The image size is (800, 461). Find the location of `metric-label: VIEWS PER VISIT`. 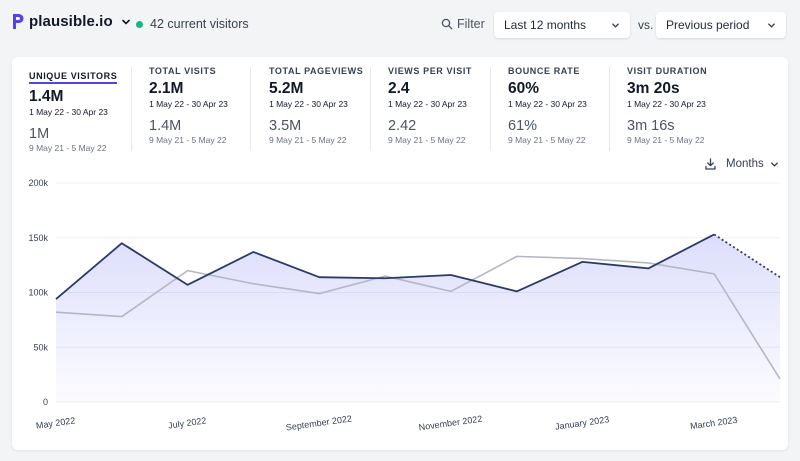

metric-label: VIEWS PER VISIT is located at coordinates (430, 71).